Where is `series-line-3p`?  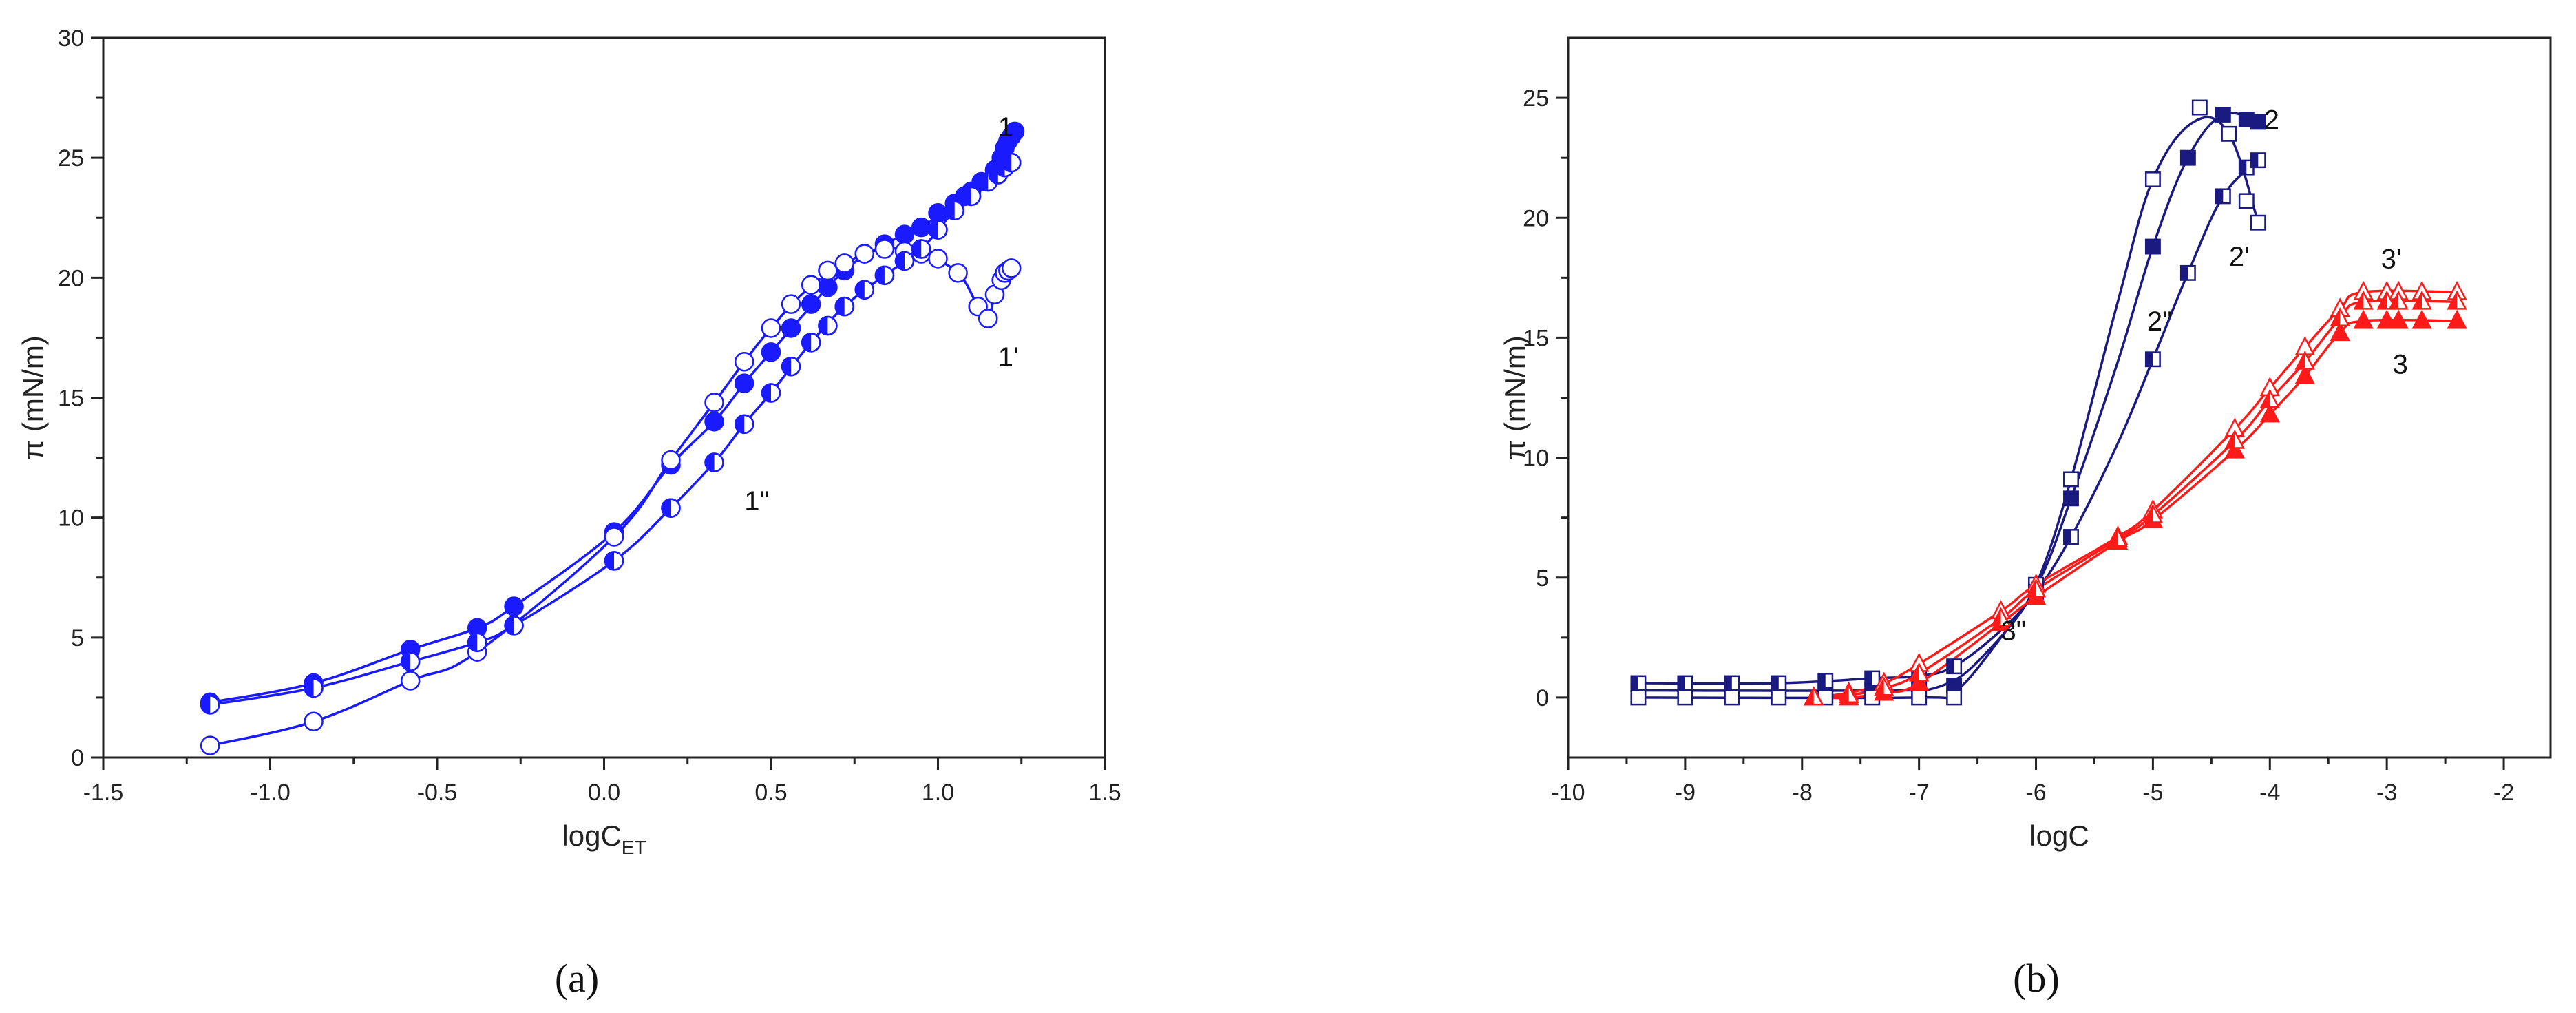
series-line-3p is located at coordinates (2136, 494).